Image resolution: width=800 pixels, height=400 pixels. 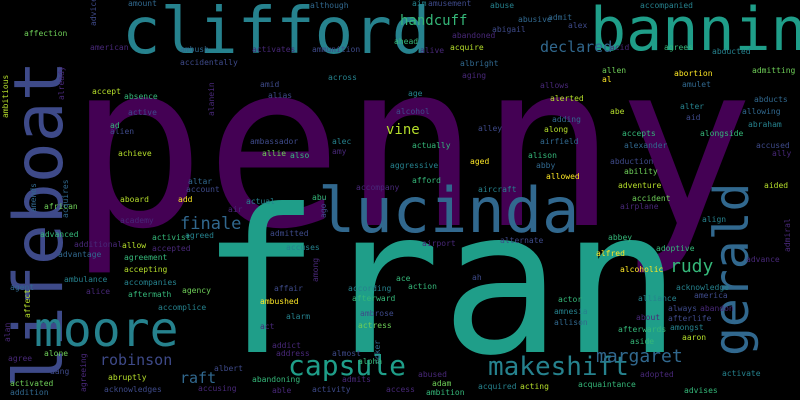 I want to click on word-alfred: alfred, so click(x=610, y=253).